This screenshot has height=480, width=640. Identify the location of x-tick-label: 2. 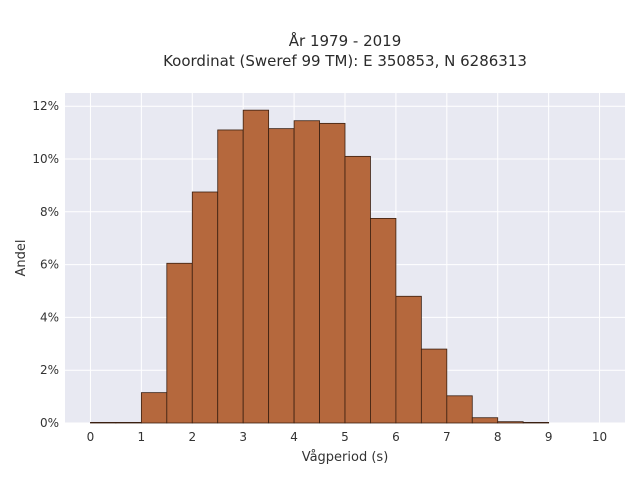
(192, 437).